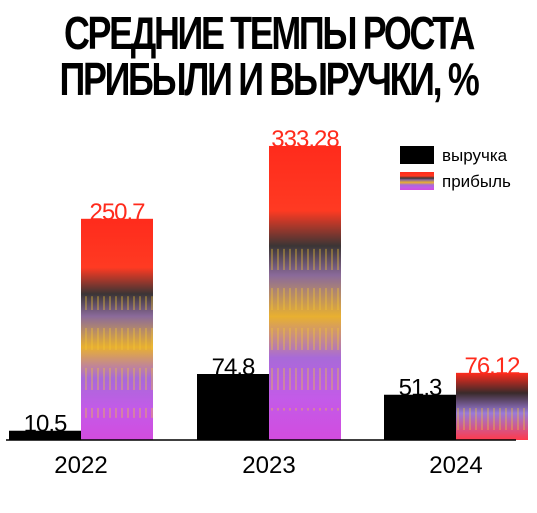 Image resolution: width=537 pixels, height=513 pixels. Describe the element at coordinates (233, 367) in the screenshot. I see `value-label-revenue-2023: 74.8` at that location.